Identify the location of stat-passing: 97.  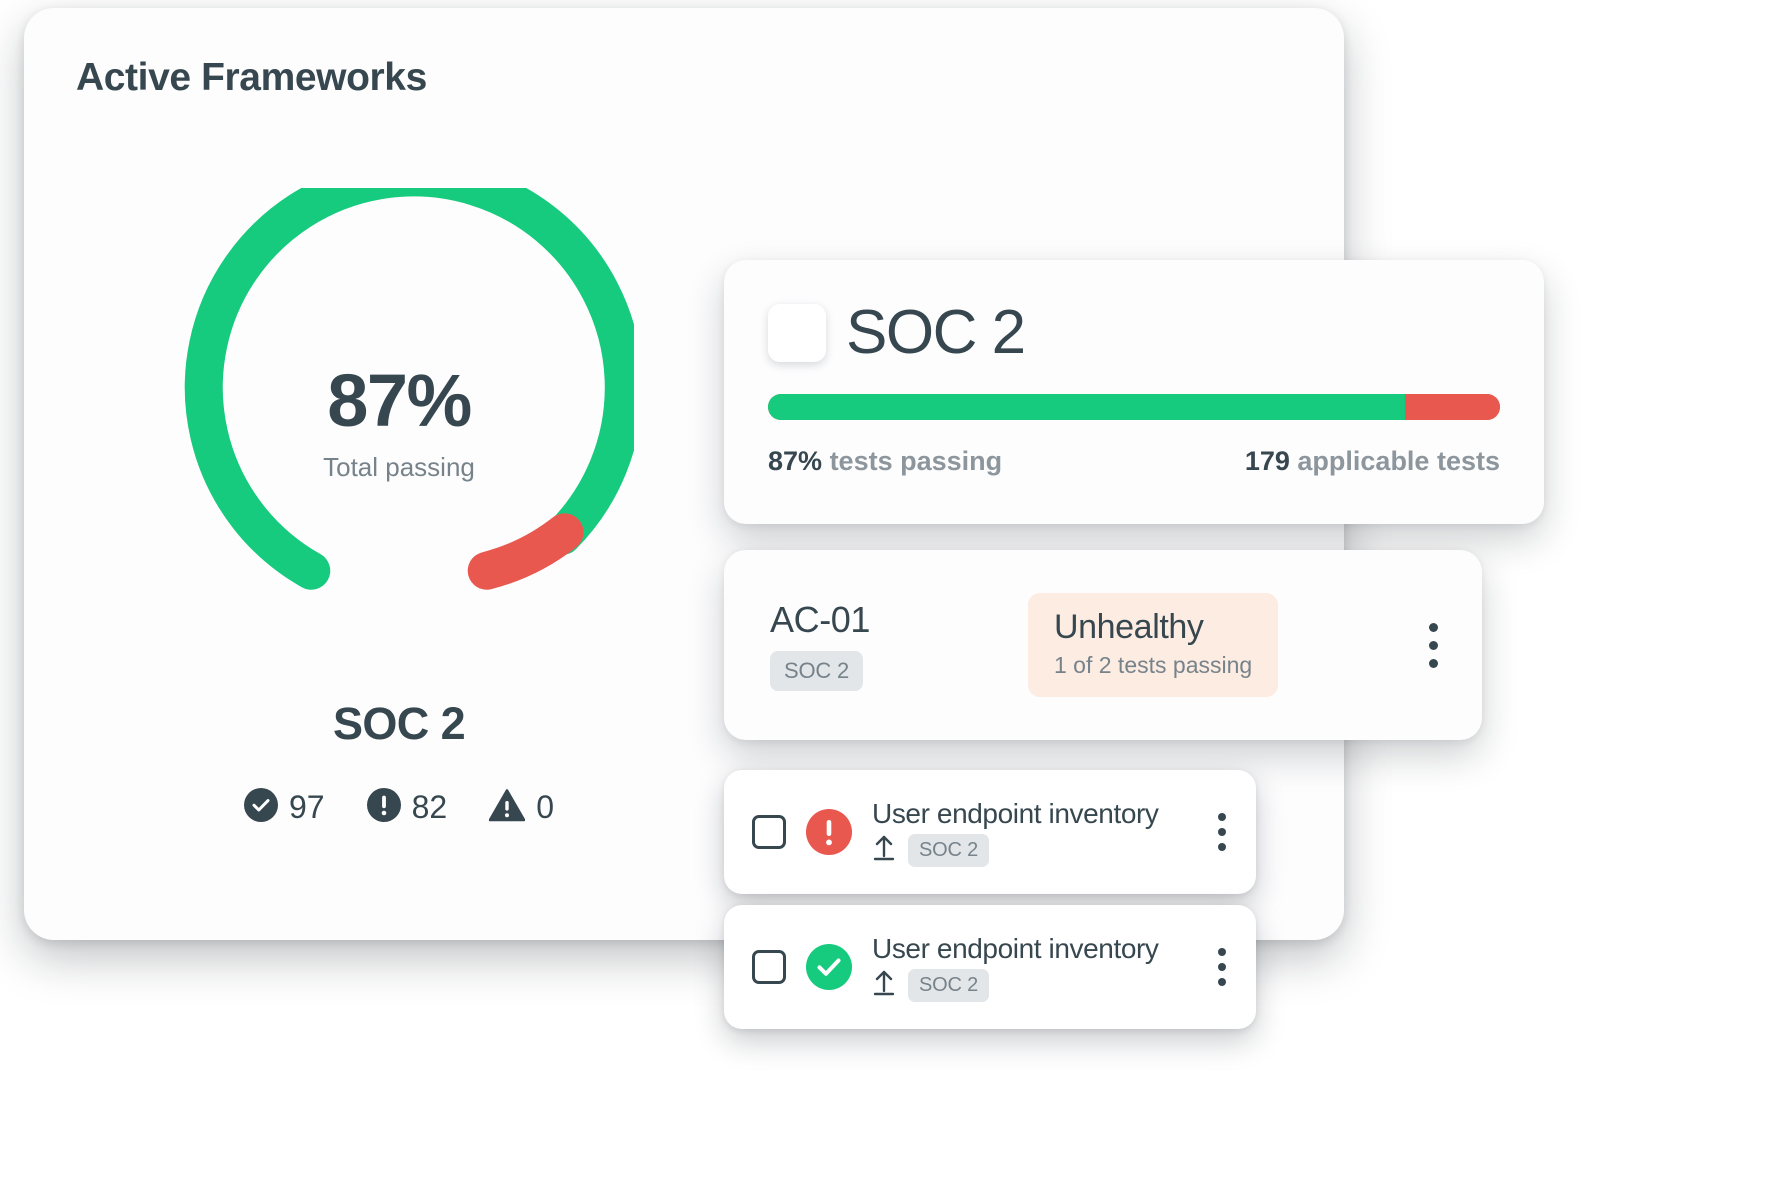
(284, 807).